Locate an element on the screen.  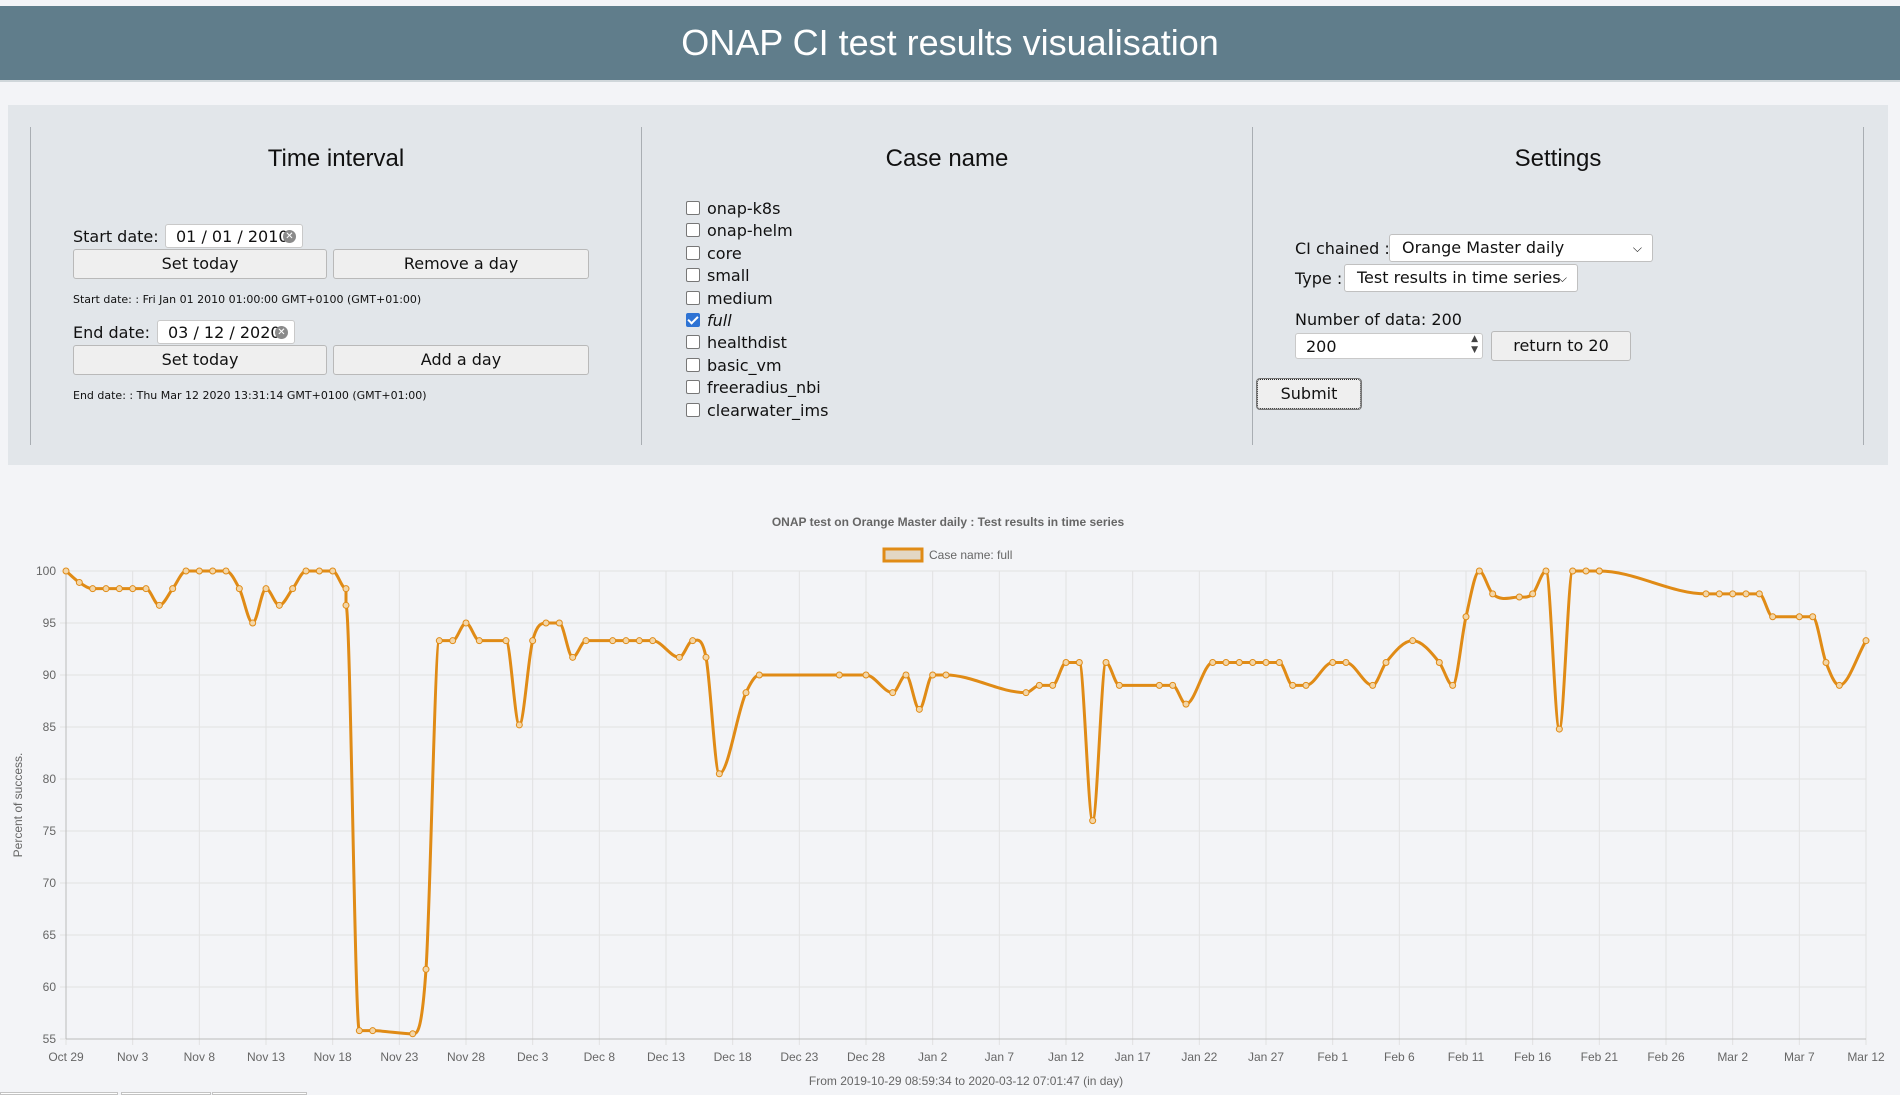
add-a-day-button: Add a day is located at coordinates (461, 360).